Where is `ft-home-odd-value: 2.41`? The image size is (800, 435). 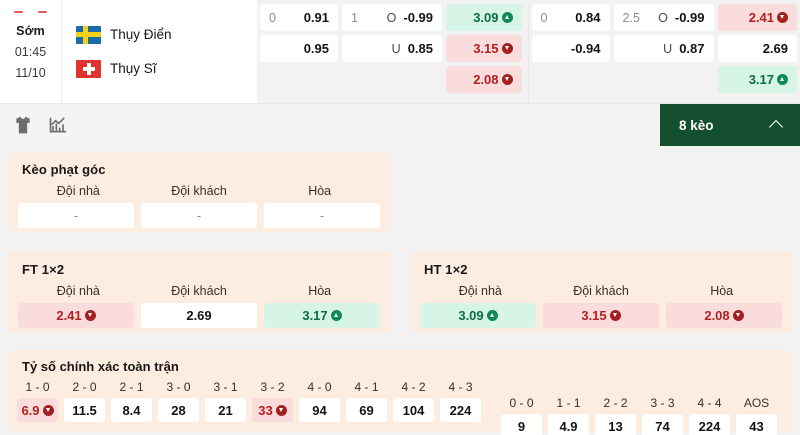 ft-home-odd-value: 2.41 is located at coordinates (69, 315).